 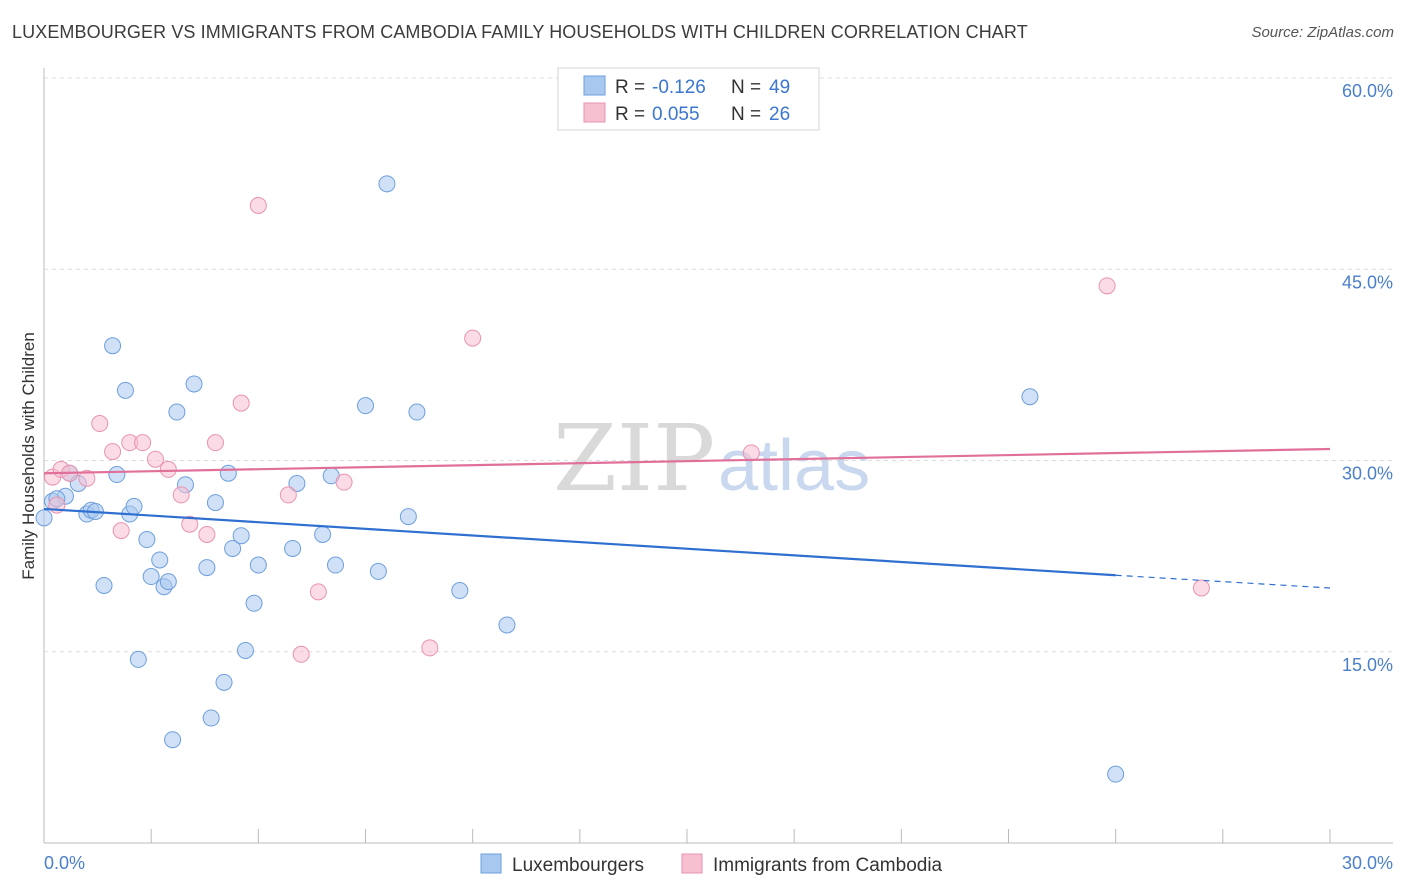 What do you see at coordinates (28, 456) in the screenshot?
I see `y-axis-title: Family Households with Children` at bounding box center [28, 456].